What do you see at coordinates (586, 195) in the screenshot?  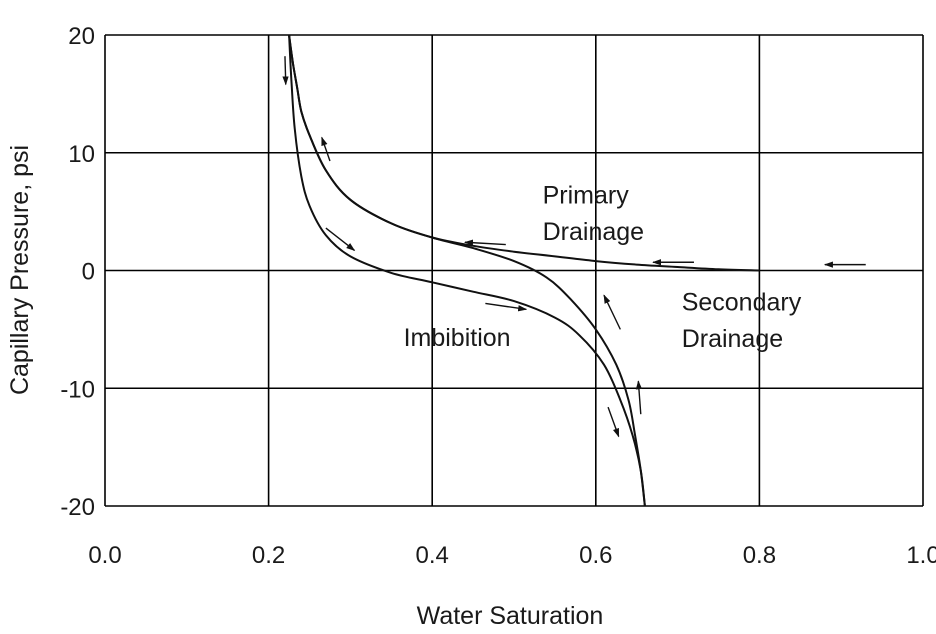 I see `annotation-label: Primary` at bounding box center [586, 195].